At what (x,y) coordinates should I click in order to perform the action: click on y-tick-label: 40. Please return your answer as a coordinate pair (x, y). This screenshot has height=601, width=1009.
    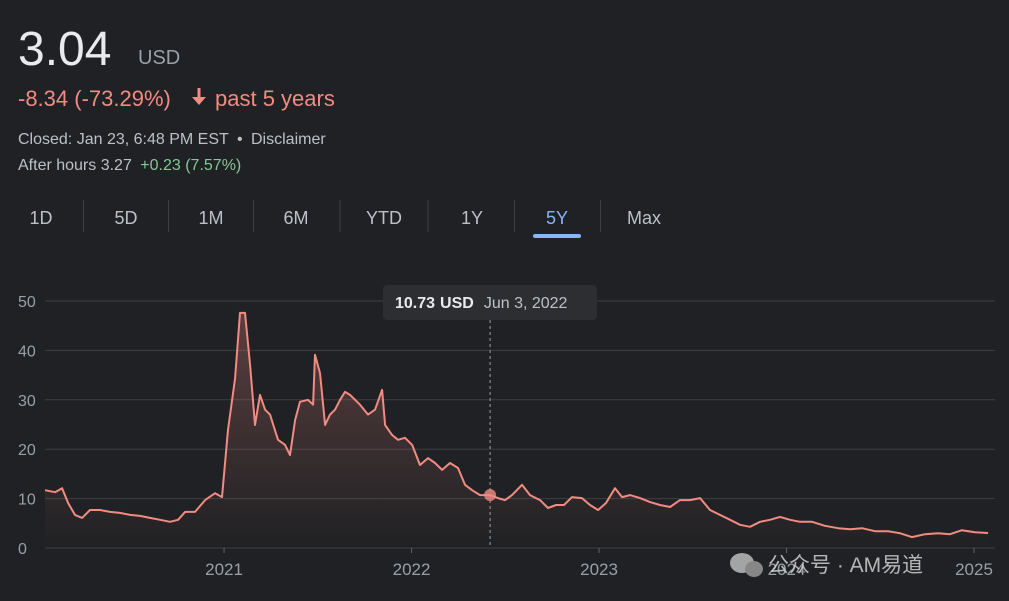
    Looking at the image, I should click on (27, 351).